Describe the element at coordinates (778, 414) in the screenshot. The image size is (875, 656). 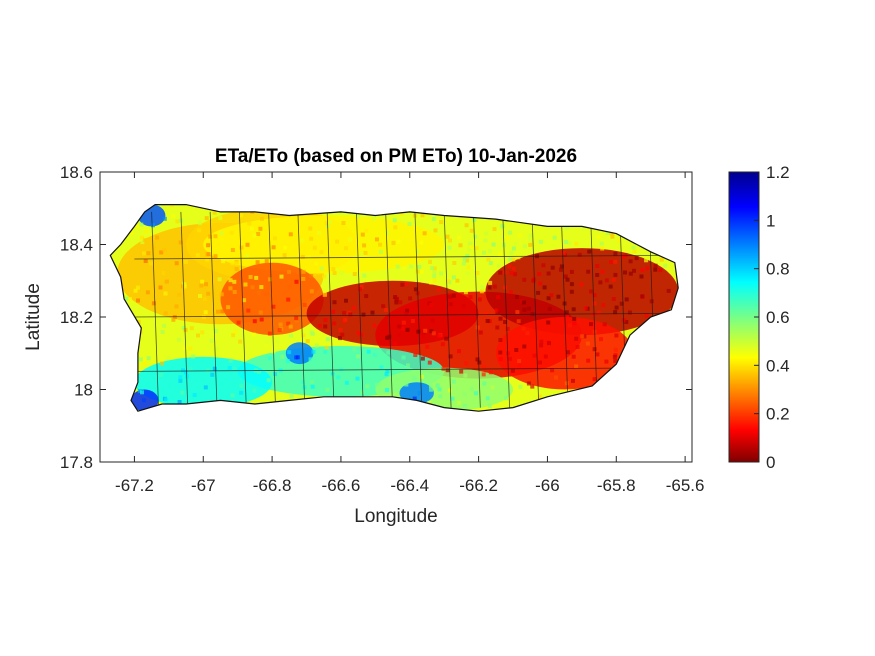
I see `colorbar-tick-label: 0.2` at that location.